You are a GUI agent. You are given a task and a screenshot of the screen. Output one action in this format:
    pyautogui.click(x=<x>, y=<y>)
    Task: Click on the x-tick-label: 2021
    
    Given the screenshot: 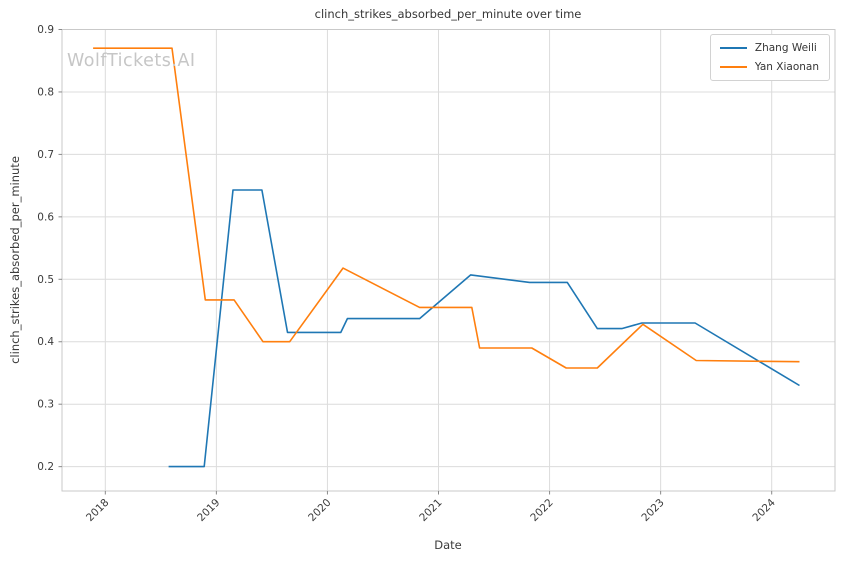 What is the action you would take?
    pyautogui.click(x=430, y=510)
    